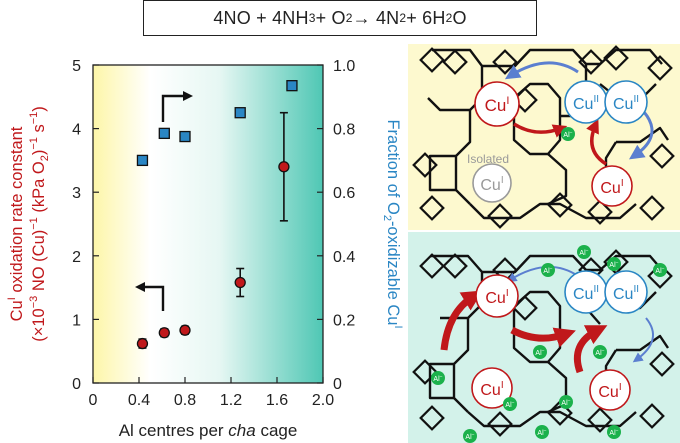 The height and width of the screenshot is (443, 680). What do you see at coordinates (231, 400) in the screenshot?
I see `x-tick-label: 1.2` at bounding box center [231, 400].